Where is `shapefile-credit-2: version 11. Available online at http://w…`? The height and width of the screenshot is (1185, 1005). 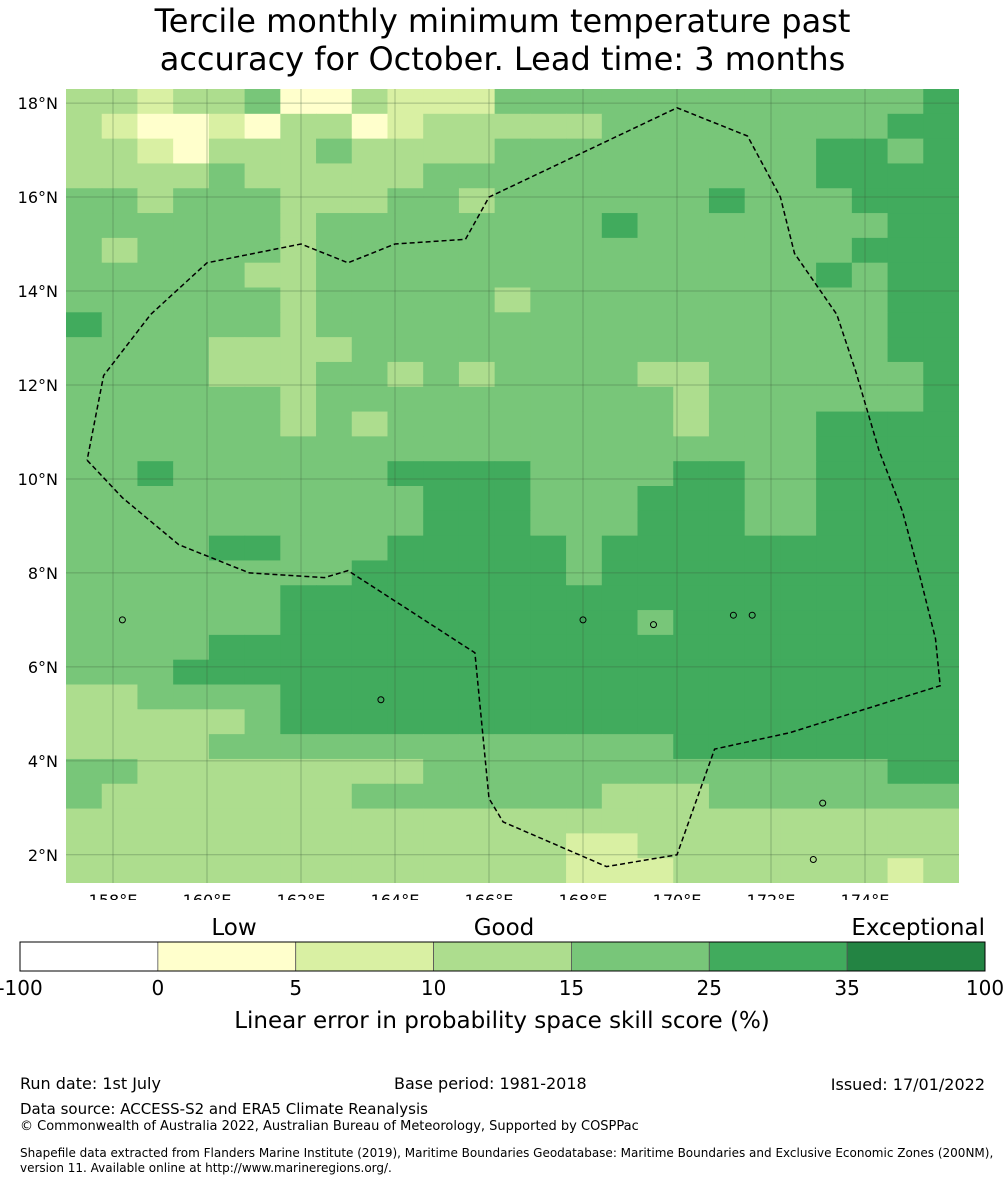
shapefile-credit-2: version 11. Available online at http://w… is located at coordinates (206, 1168).